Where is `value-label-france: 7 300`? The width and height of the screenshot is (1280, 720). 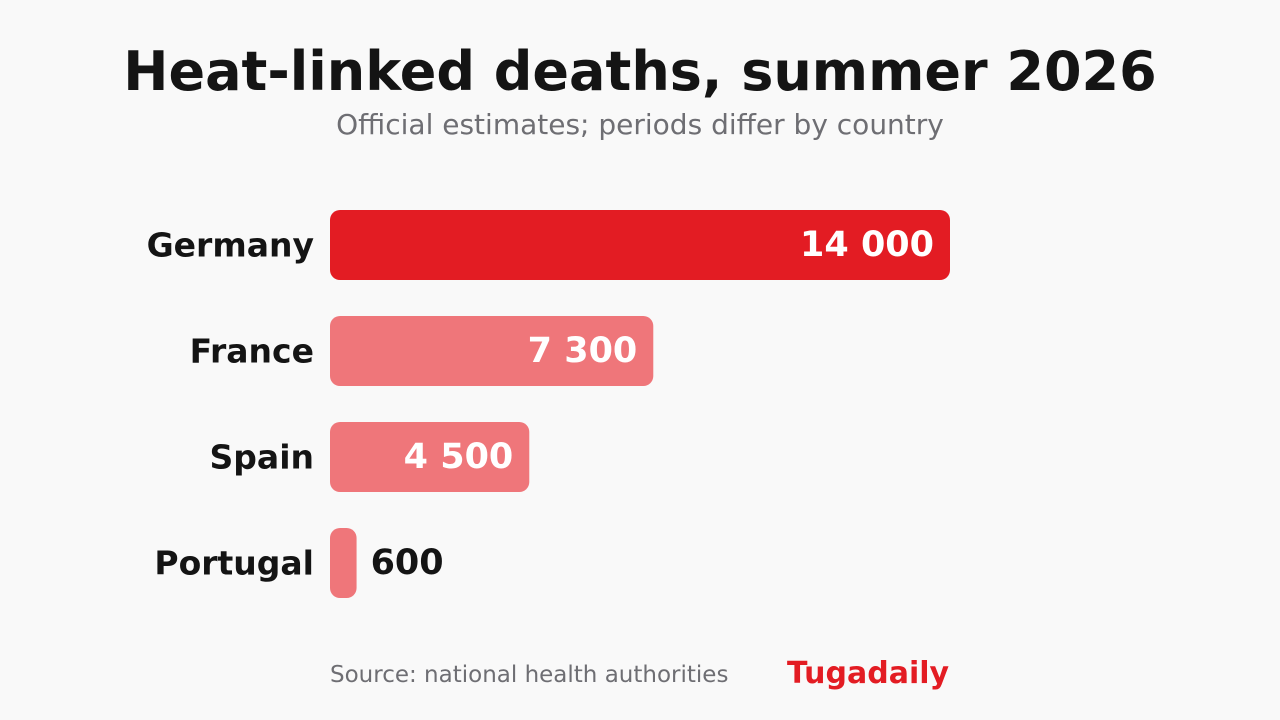 value-label-france: 7 300 is located at coordinates (583, 351).